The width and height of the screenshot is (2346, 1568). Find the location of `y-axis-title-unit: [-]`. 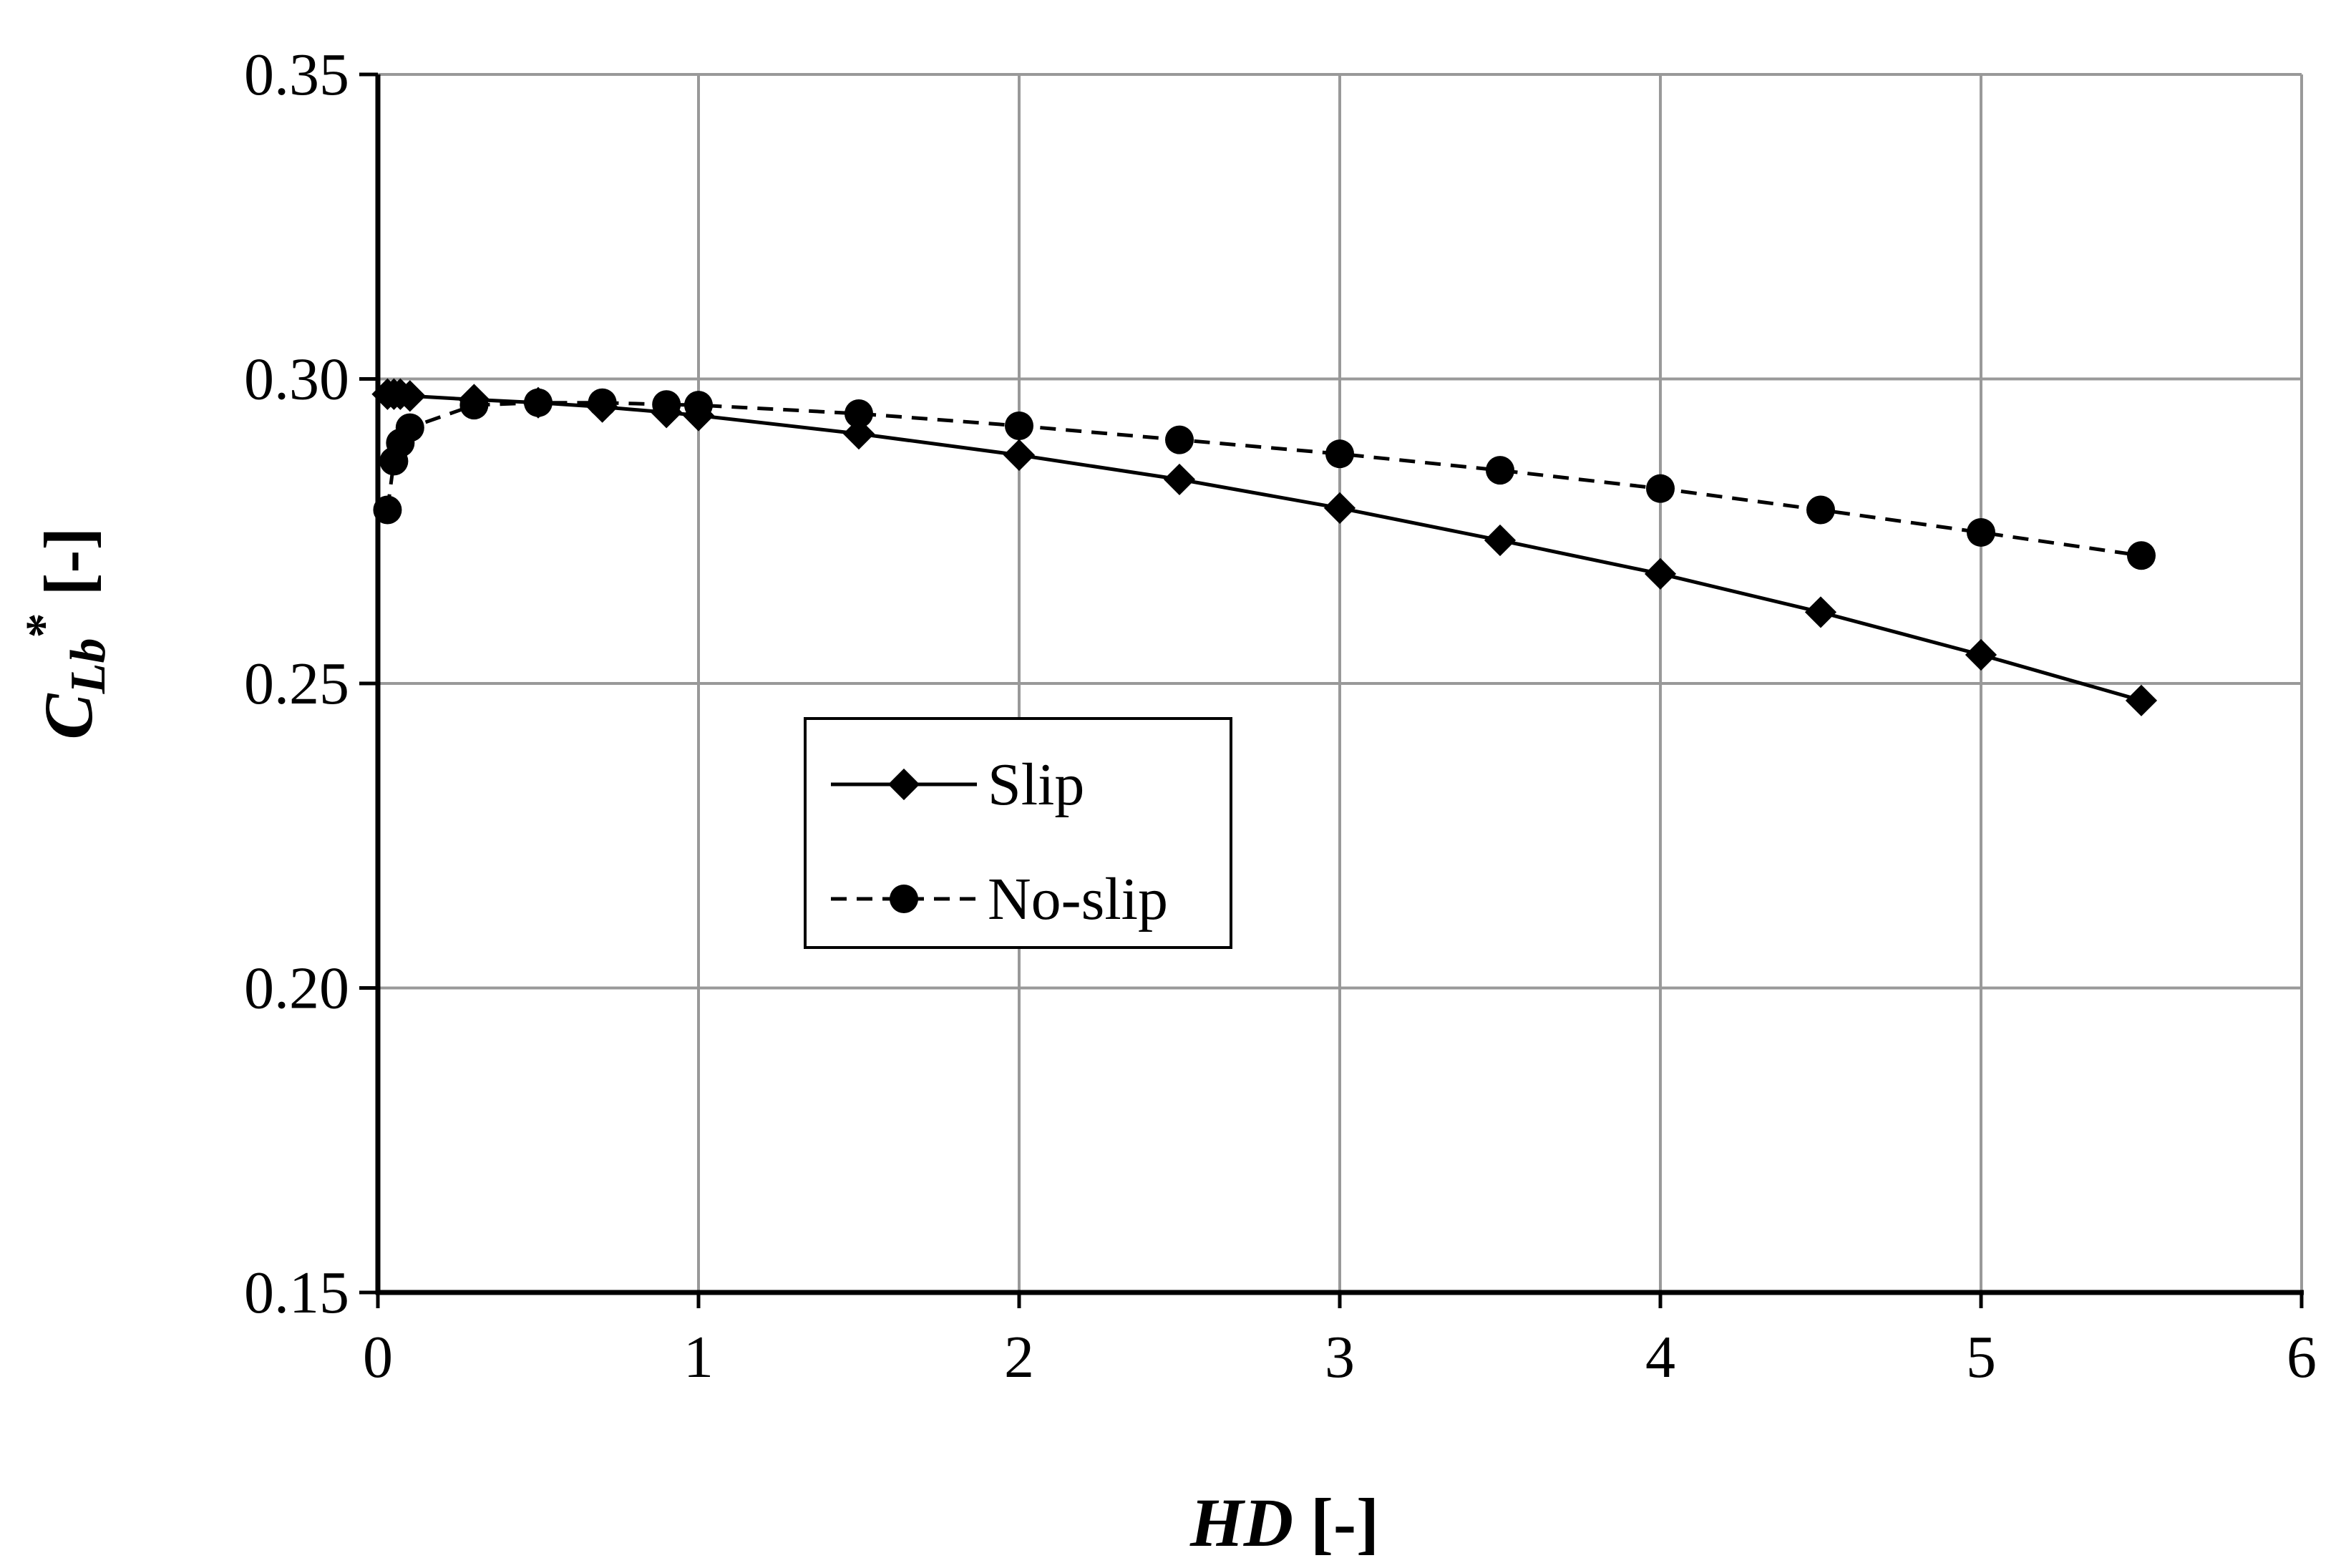

y-axis-title-unit: [-] is located at coordinates (68, 570).